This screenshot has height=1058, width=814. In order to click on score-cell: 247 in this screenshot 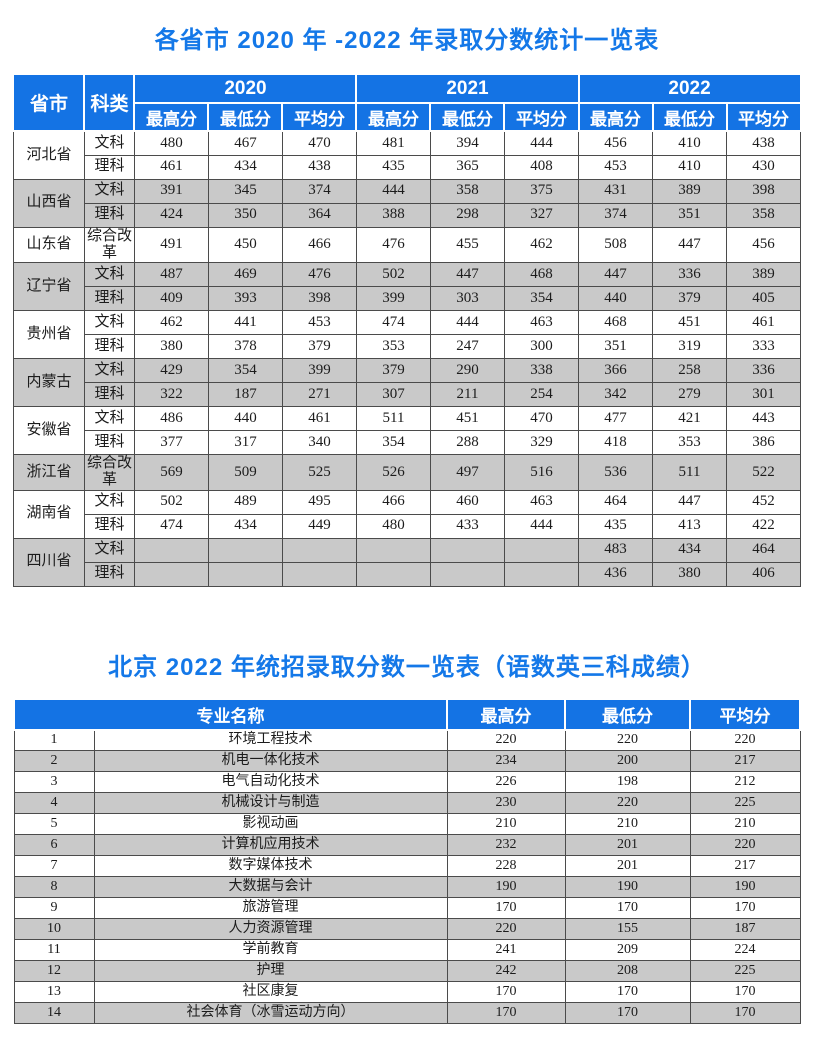, I will do `click(467, 346)`.